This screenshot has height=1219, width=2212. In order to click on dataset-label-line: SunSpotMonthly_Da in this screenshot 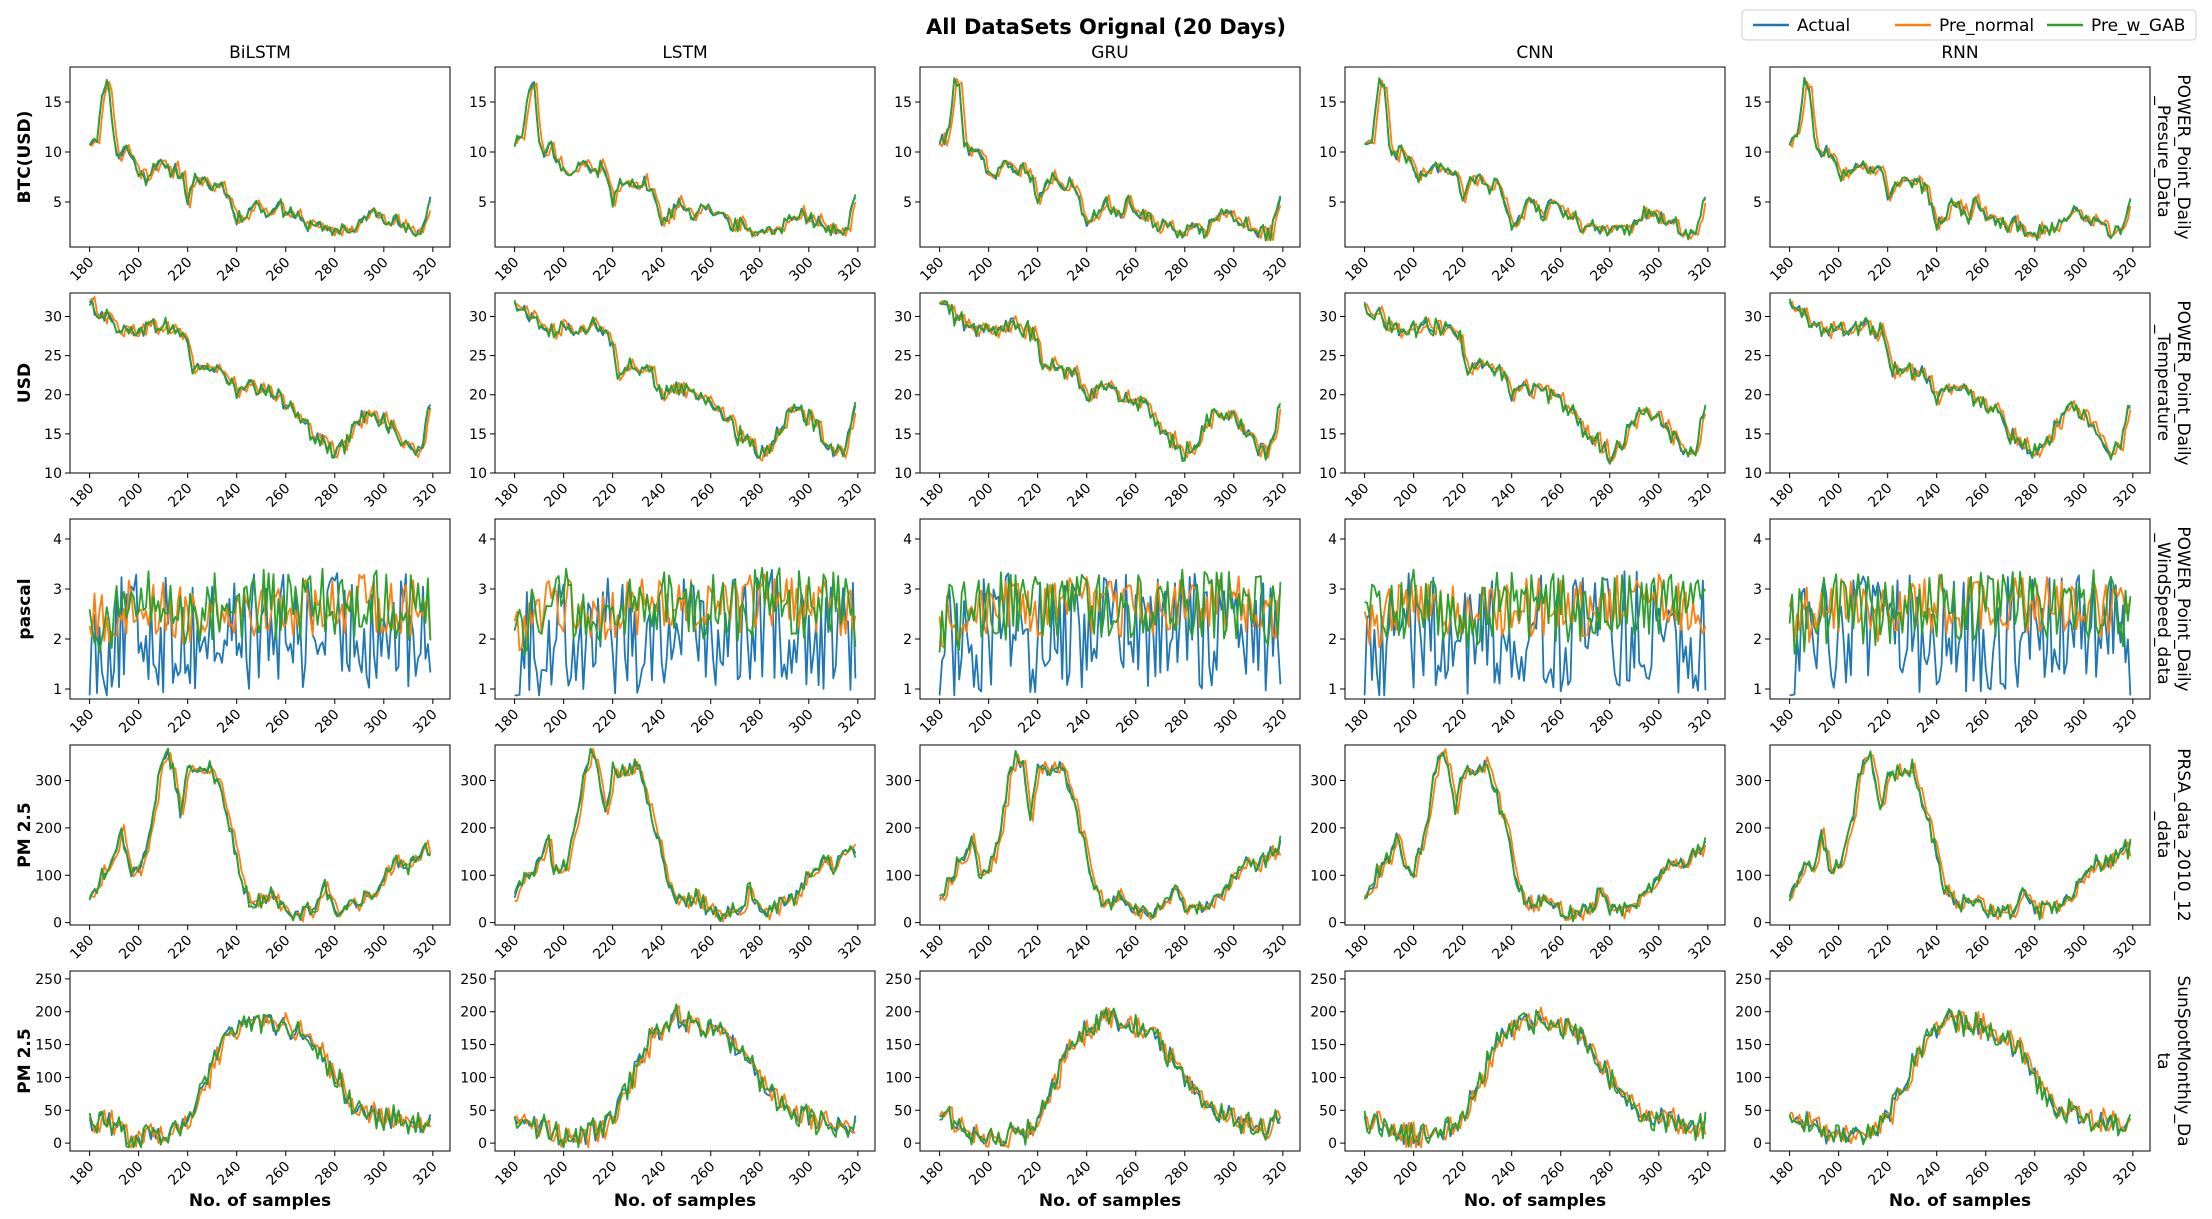, I will do `click(2183, 1060)`.